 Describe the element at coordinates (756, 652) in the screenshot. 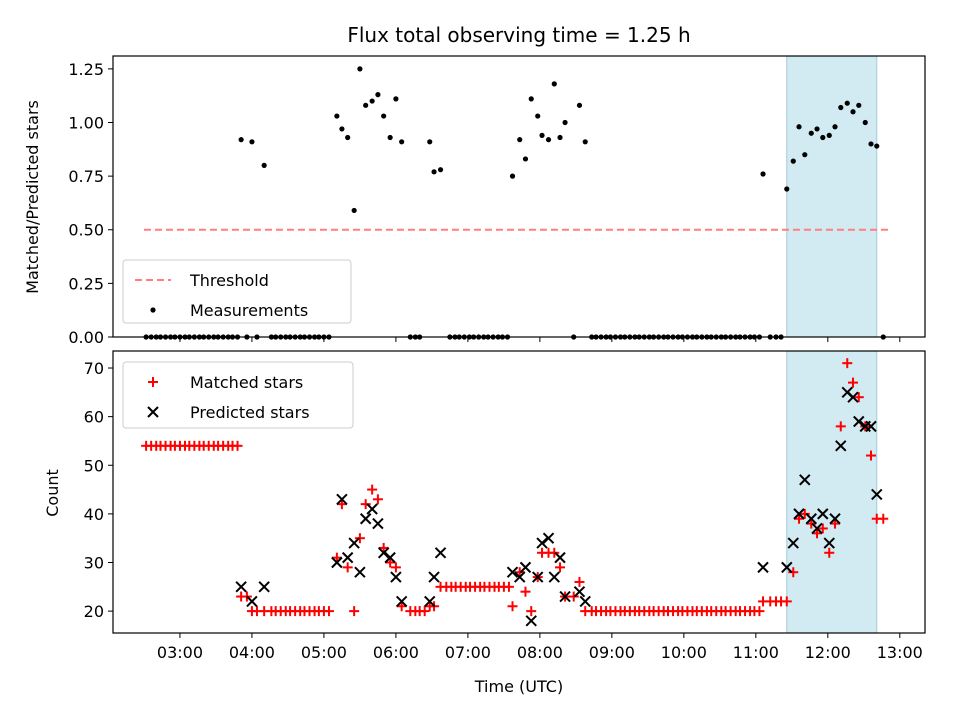

I see `x-tick-label: 11:00` at that location.